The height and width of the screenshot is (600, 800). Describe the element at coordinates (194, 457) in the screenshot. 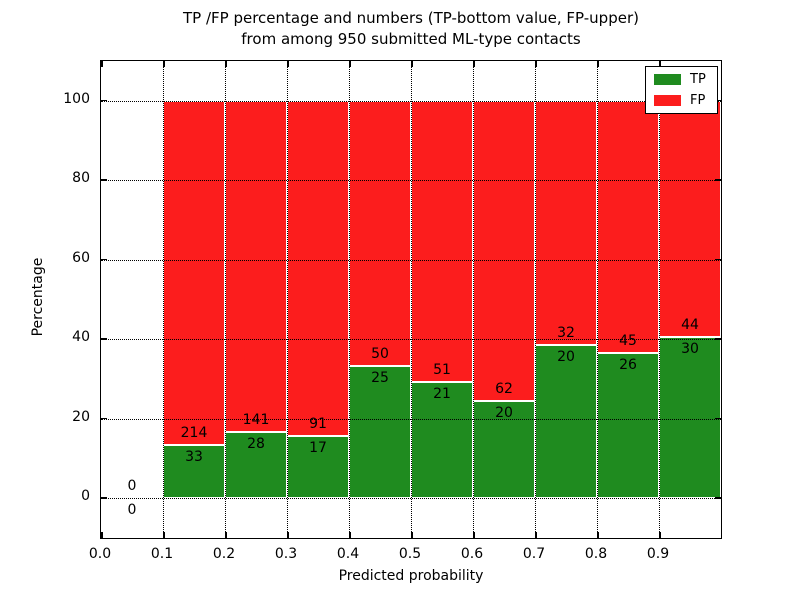

I see `tp-count-label: 33` at that location.